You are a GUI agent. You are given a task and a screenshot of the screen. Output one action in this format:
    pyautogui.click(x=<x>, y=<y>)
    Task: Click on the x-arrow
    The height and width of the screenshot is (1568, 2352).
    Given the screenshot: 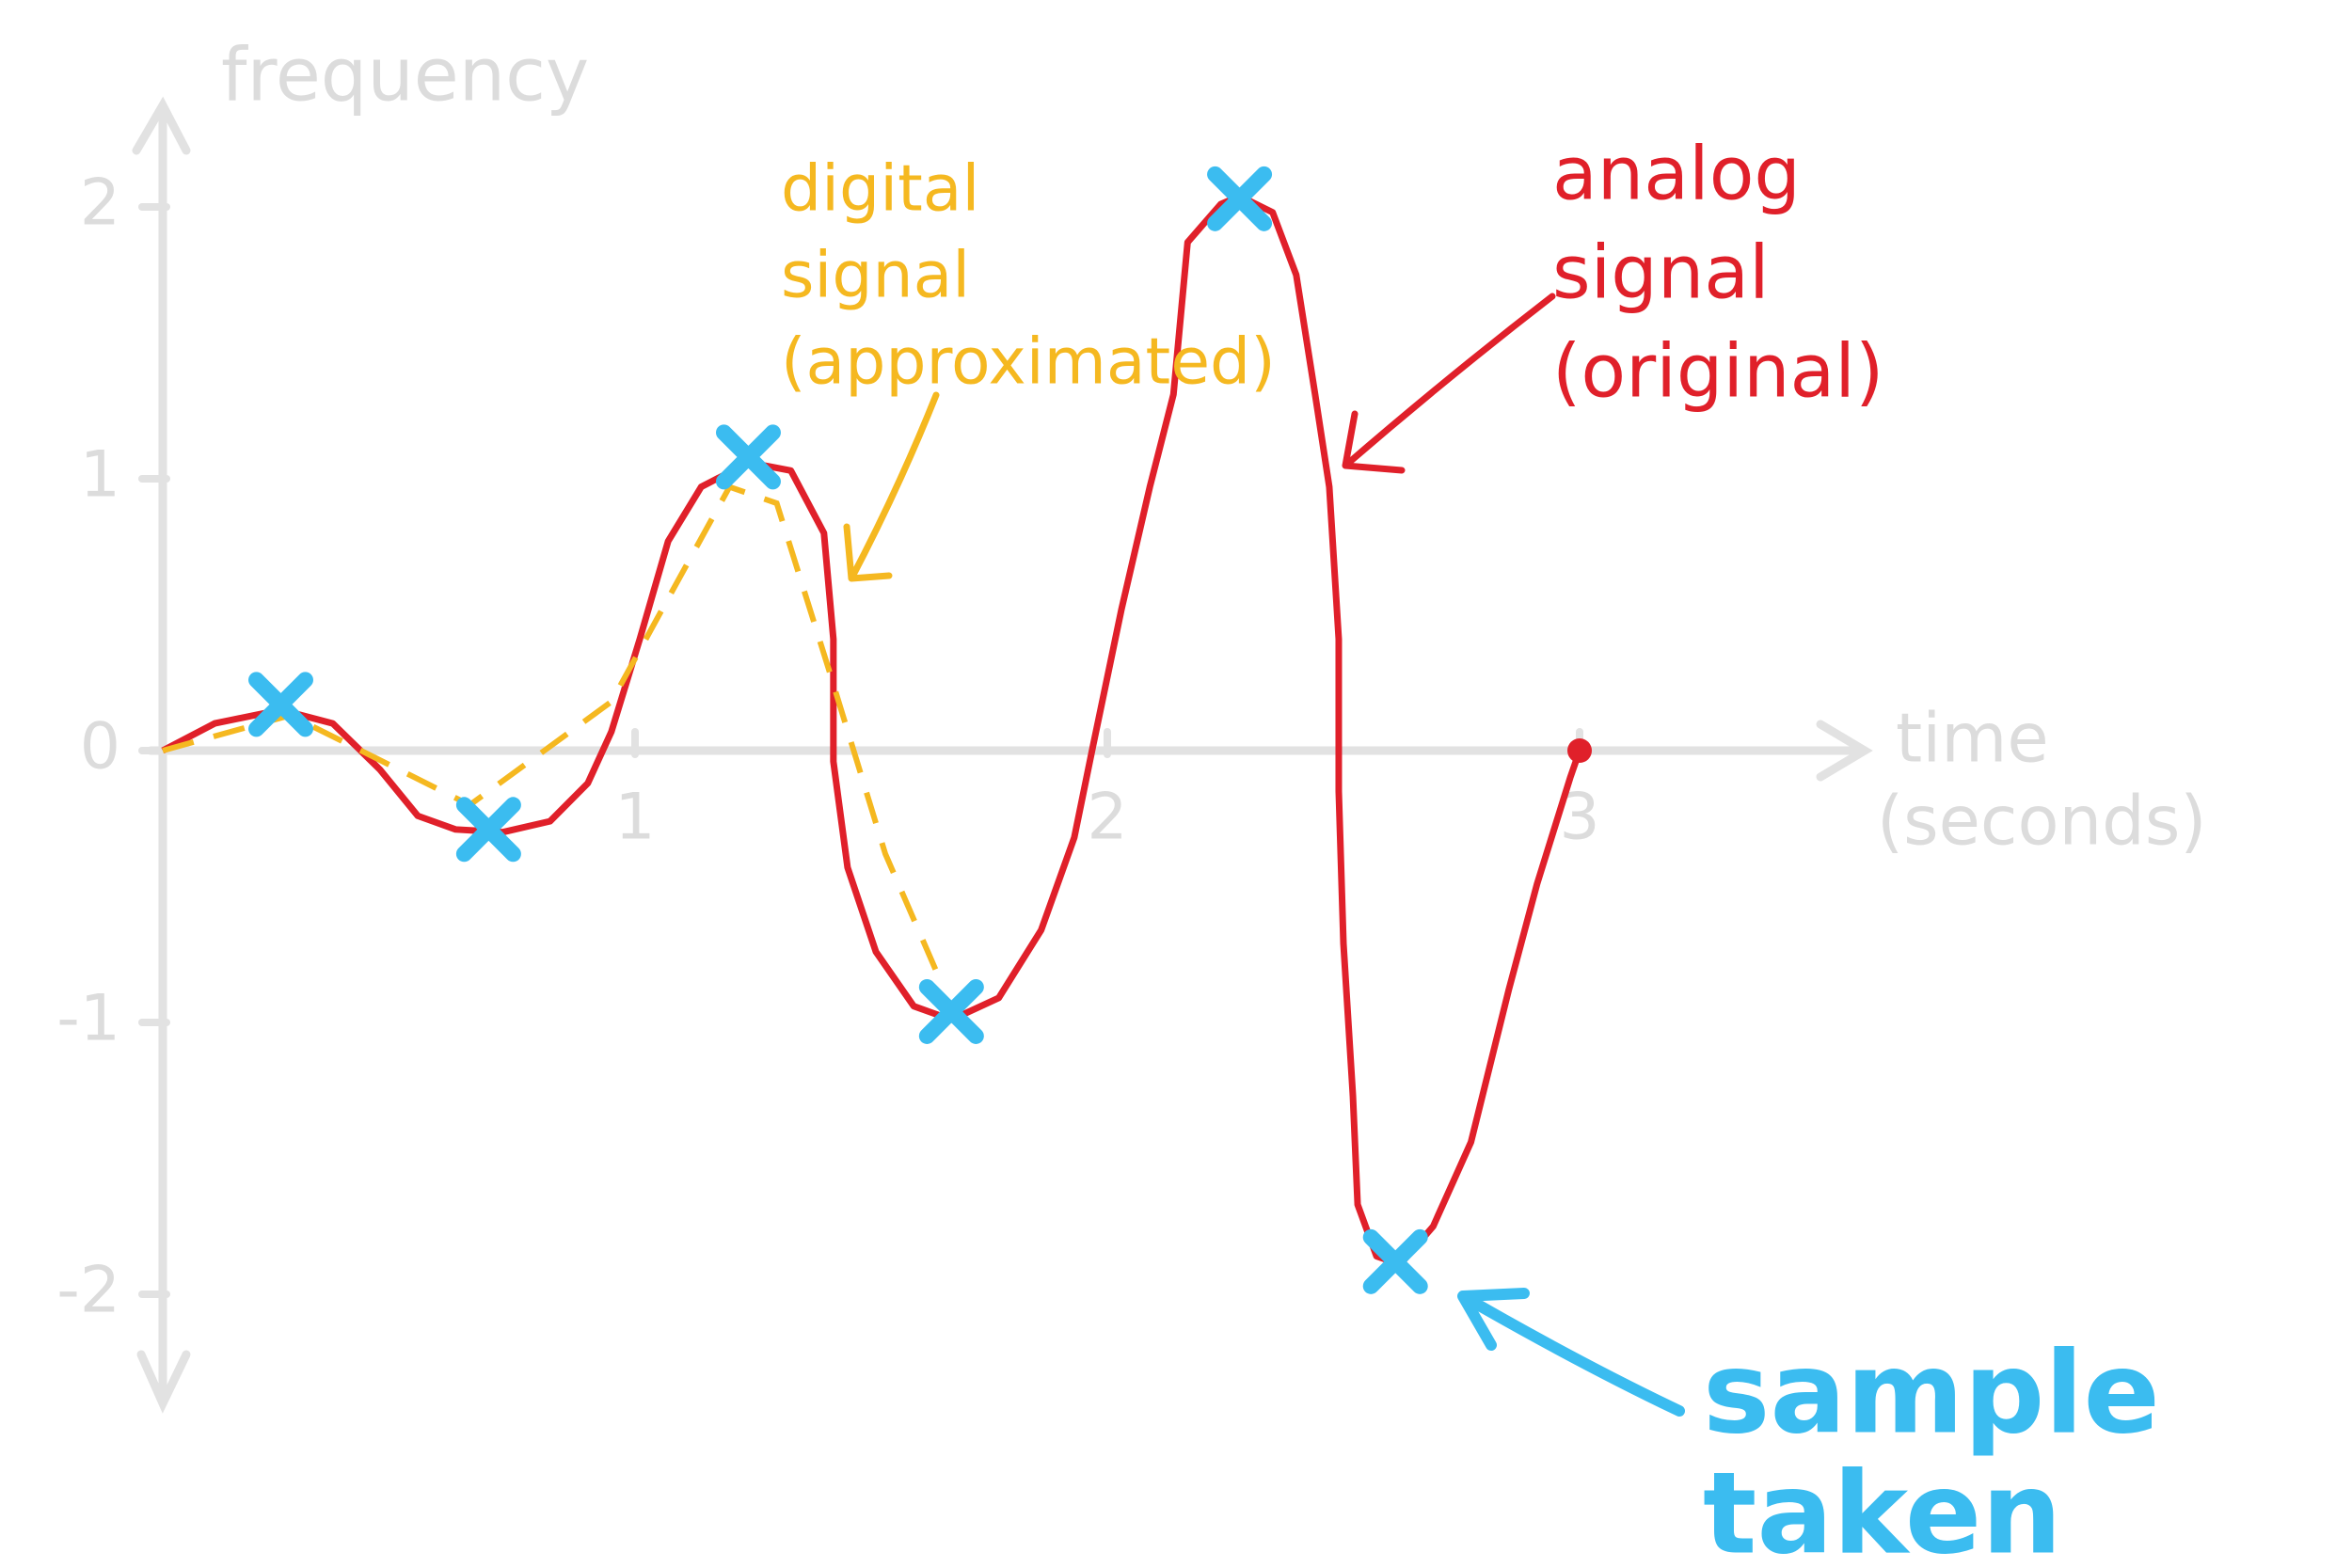 What is the action you would take?
    pyautogui.click(x=1844, y=751)
    